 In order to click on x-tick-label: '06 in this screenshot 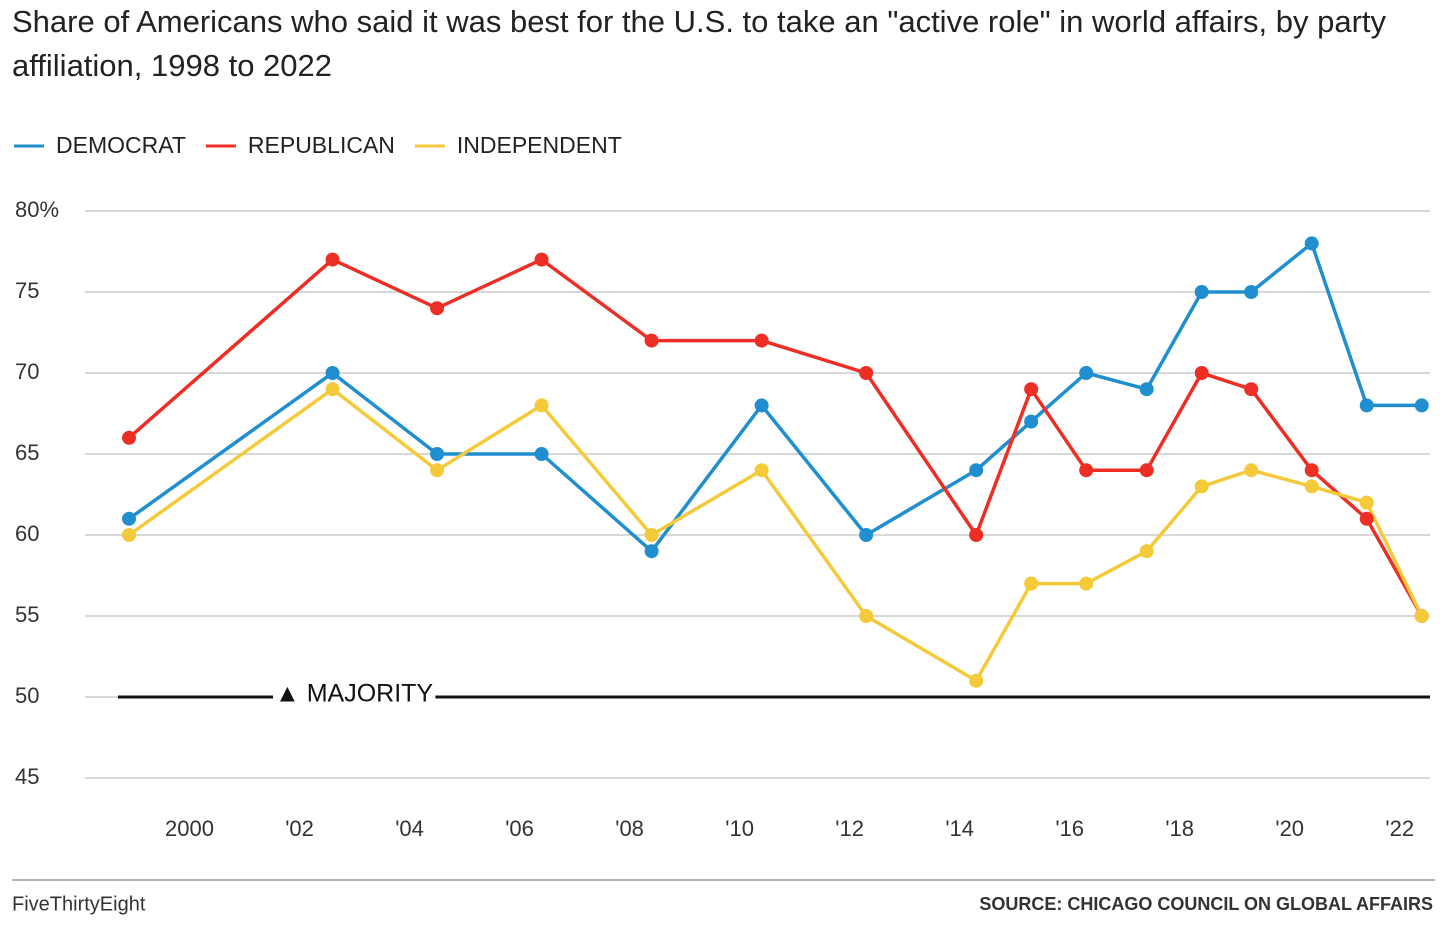, I will do `click(519, 828)`.